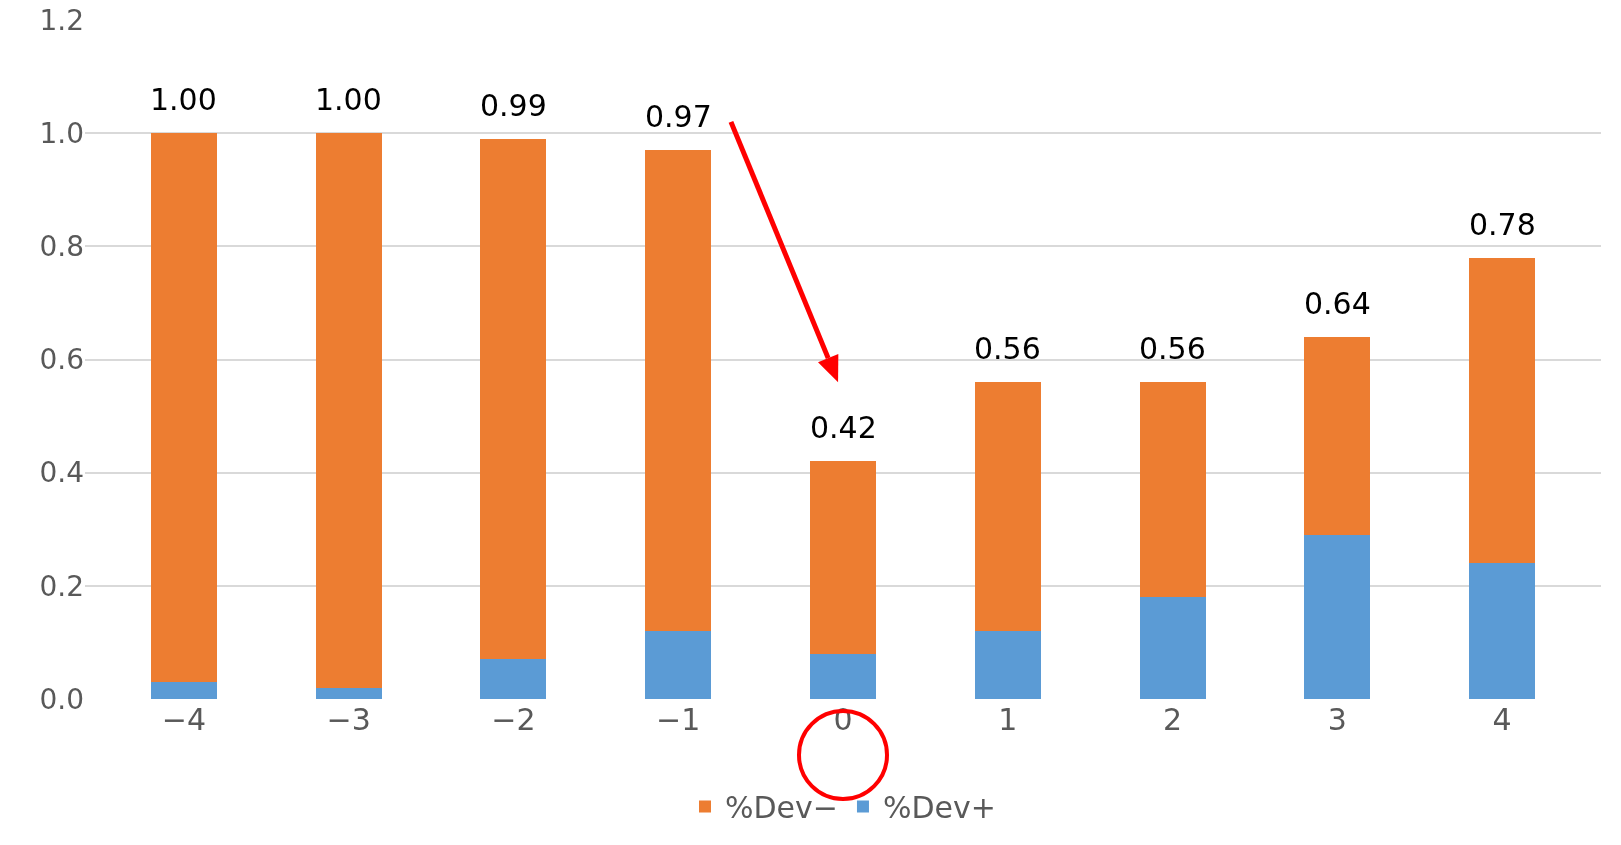  What do you see at coordinates (61, 586) in the screenshot?
I see `y-tick-label: 0.2` at bounding box center [61, 586].